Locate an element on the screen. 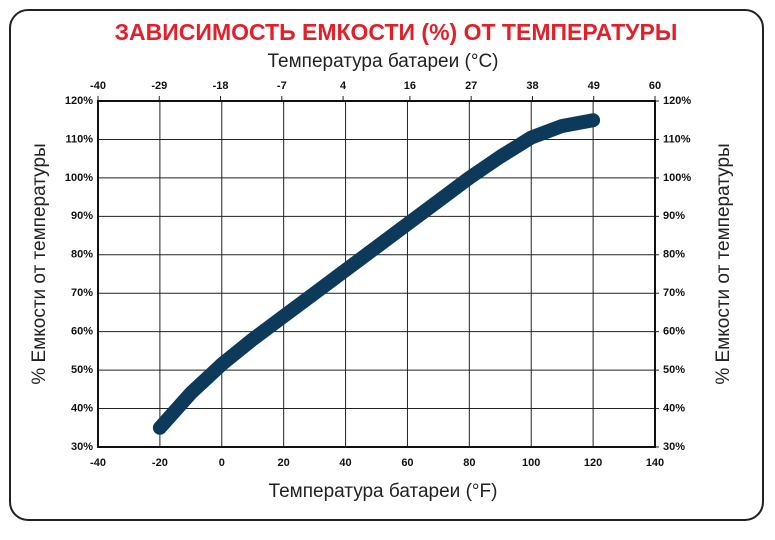 The width and height of the screenshot is (775, 540). y-tick-label: 30% is located at coordinates (82, 447).